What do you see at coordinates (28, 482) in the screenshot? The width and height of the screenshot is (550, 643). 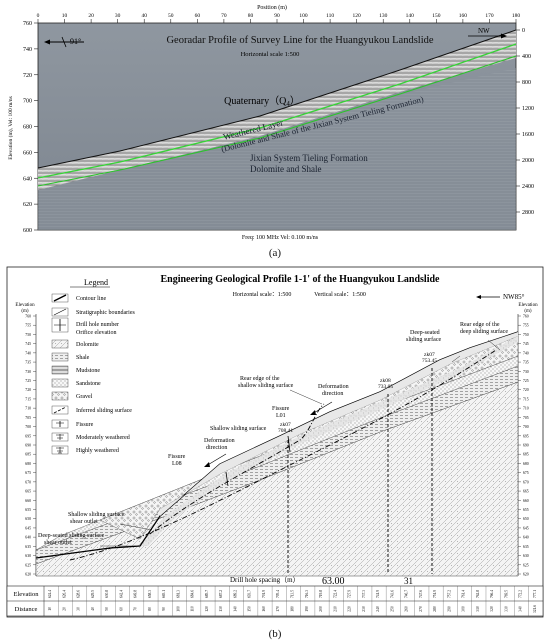 I see `left-elev-label: 670` at bounding box center [28, 482].